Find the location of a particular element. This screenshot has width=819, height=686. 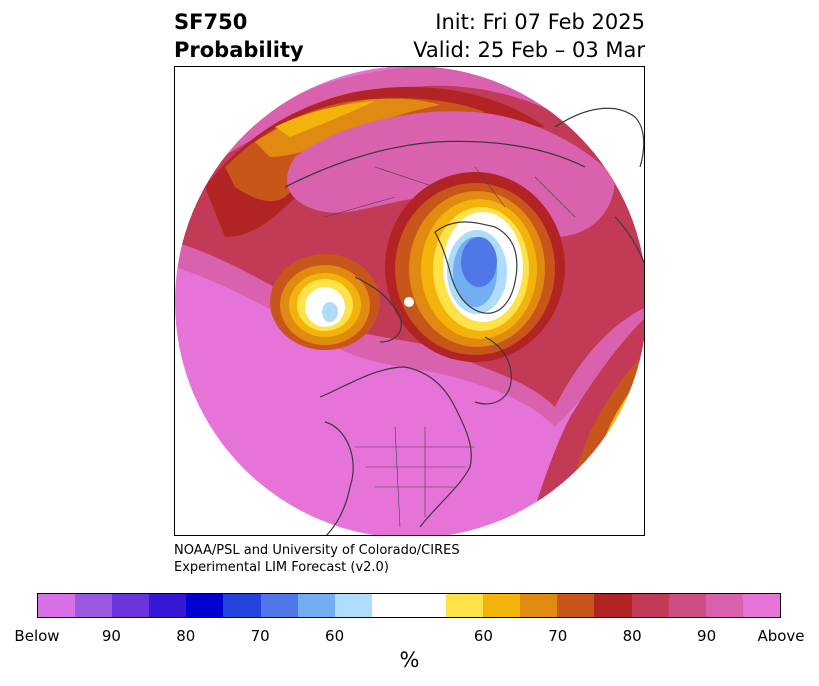

north-america-coastline is located at coordinates (395, 447).